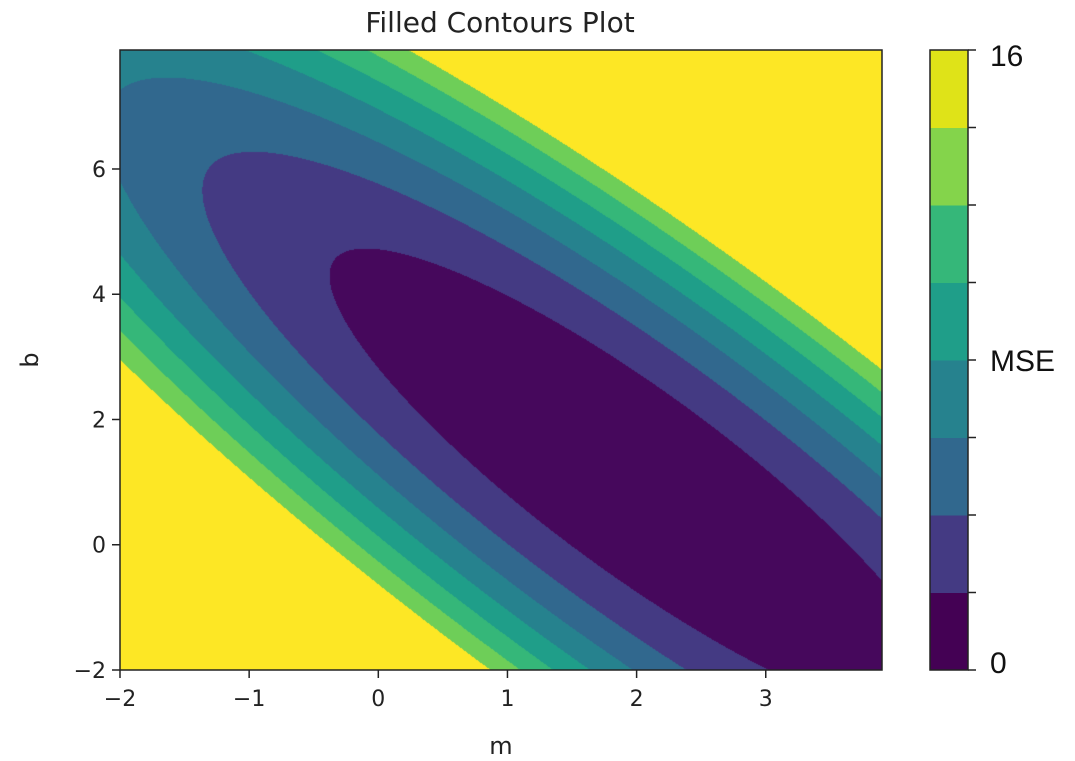 The height and width of the screenshot is (761, 1075). Describe the element at coordinates (499, 22) in the screenshot. I see `chart-title: Filled Contours Plot` at that location.